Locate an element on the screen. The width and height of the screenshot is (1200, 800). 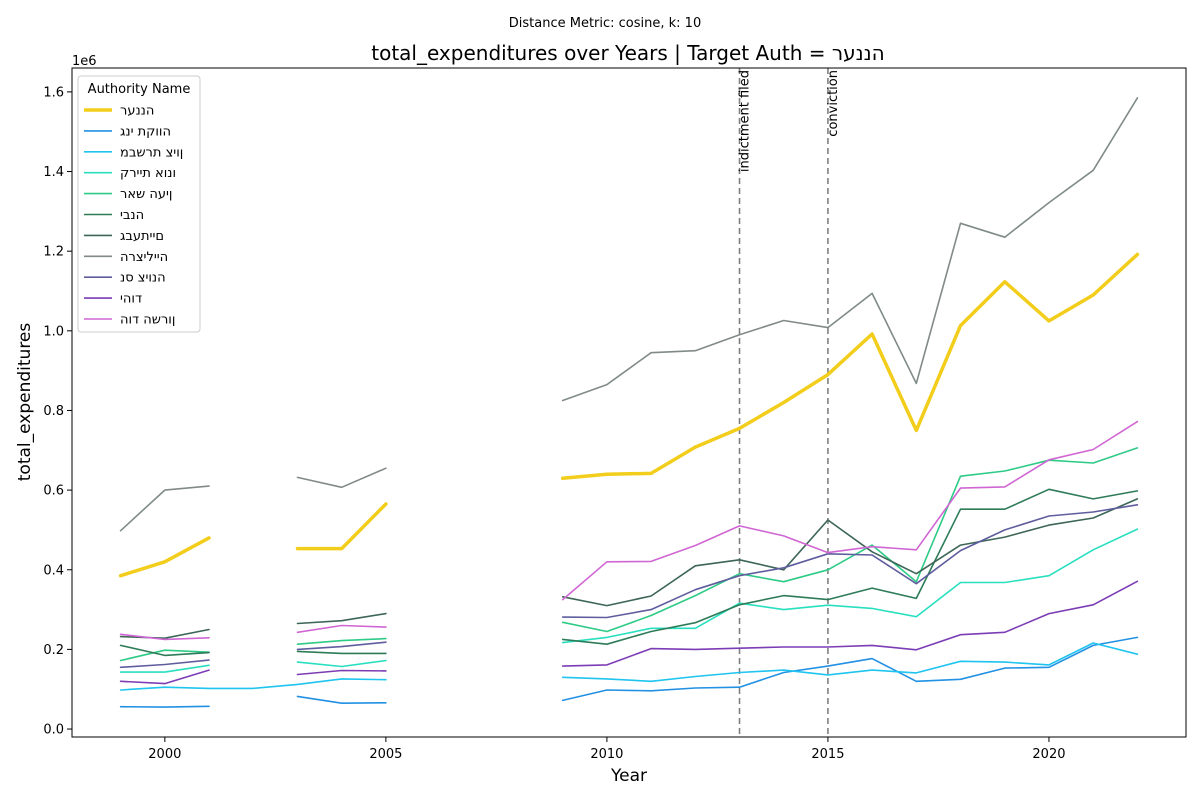
y-tick-label: 1.2 is located at coordinates (53, 252).